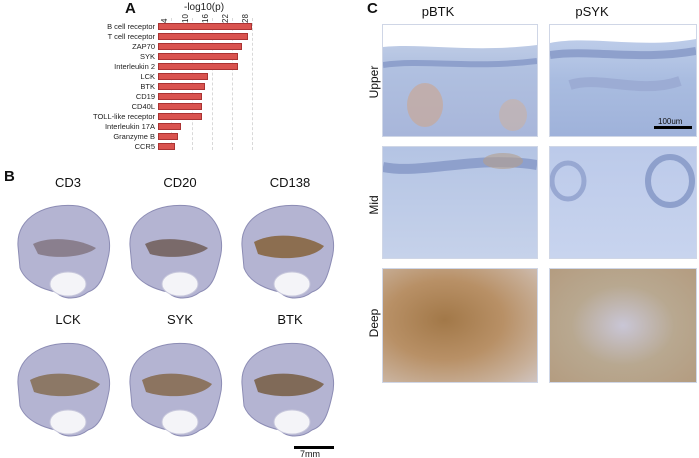 The height and width of the screenshot is (458, 699). What do you see at coordinates (129, 126) in the screenshot?
I see `category-label: Interleukin 17A` at bounding box center [129, 126].